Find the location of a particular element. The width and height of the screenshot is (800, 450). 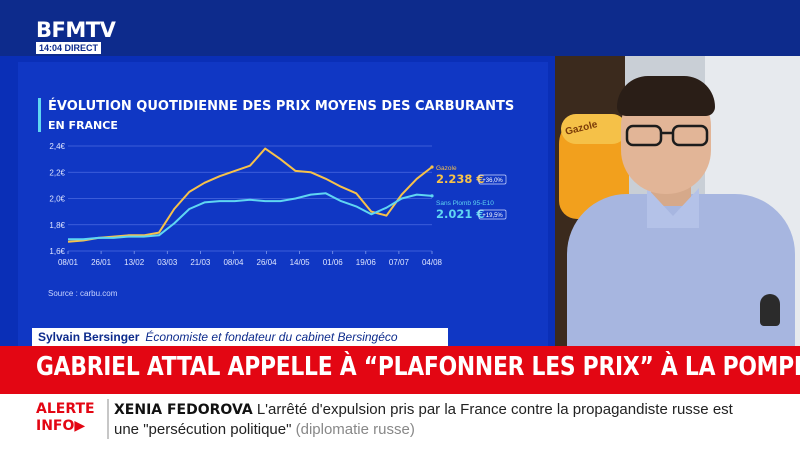

x-tick-label: 13/02 is located at coordinates (134, 262).